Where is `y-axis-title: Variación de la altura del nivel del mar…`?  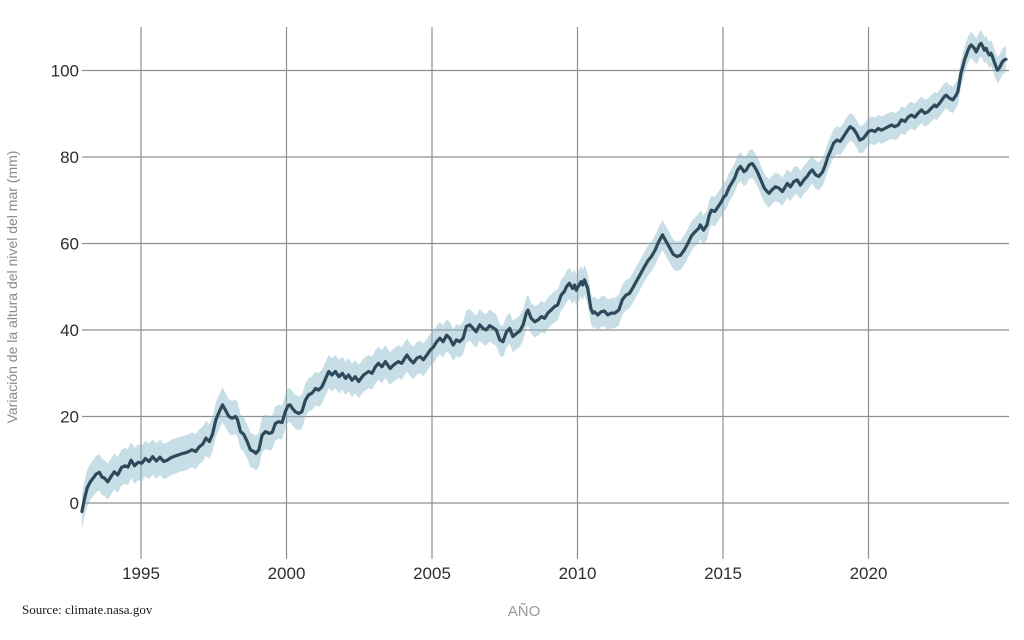 y-axis-title: Variación de la altura del nivel del mar… is located at coordinates (12, 287).